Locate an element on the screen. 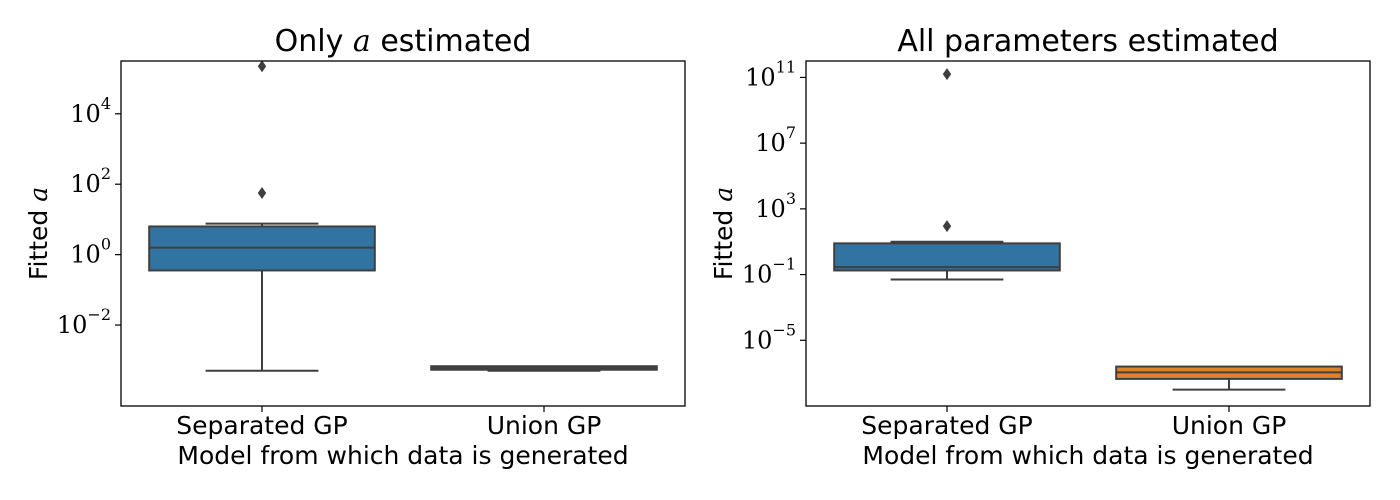  y-tick-label: 10⁻⁵ is located at coordinates (769, 337).